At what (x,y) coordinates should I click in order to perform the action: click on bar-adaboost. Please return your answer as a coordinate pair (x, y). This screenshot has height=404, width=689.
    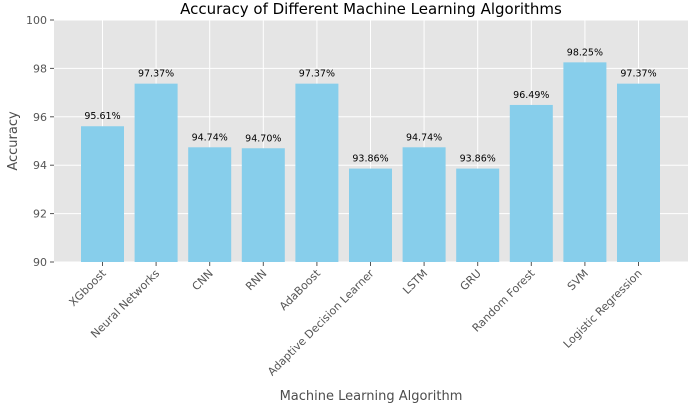
    Looking at the image, I should click on (317, 172).